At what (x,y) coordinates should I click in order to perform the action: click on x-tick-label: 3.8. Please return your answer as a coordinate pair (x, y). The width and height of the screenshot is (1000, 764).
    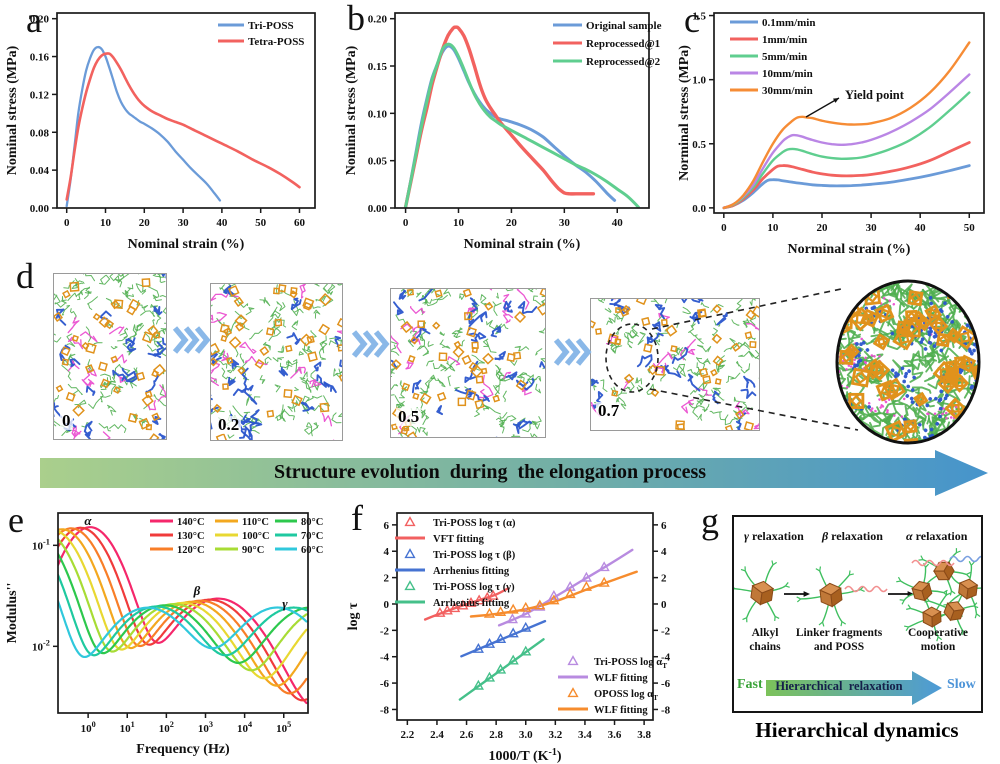
    Looking at the image, I should click on (644, 735).